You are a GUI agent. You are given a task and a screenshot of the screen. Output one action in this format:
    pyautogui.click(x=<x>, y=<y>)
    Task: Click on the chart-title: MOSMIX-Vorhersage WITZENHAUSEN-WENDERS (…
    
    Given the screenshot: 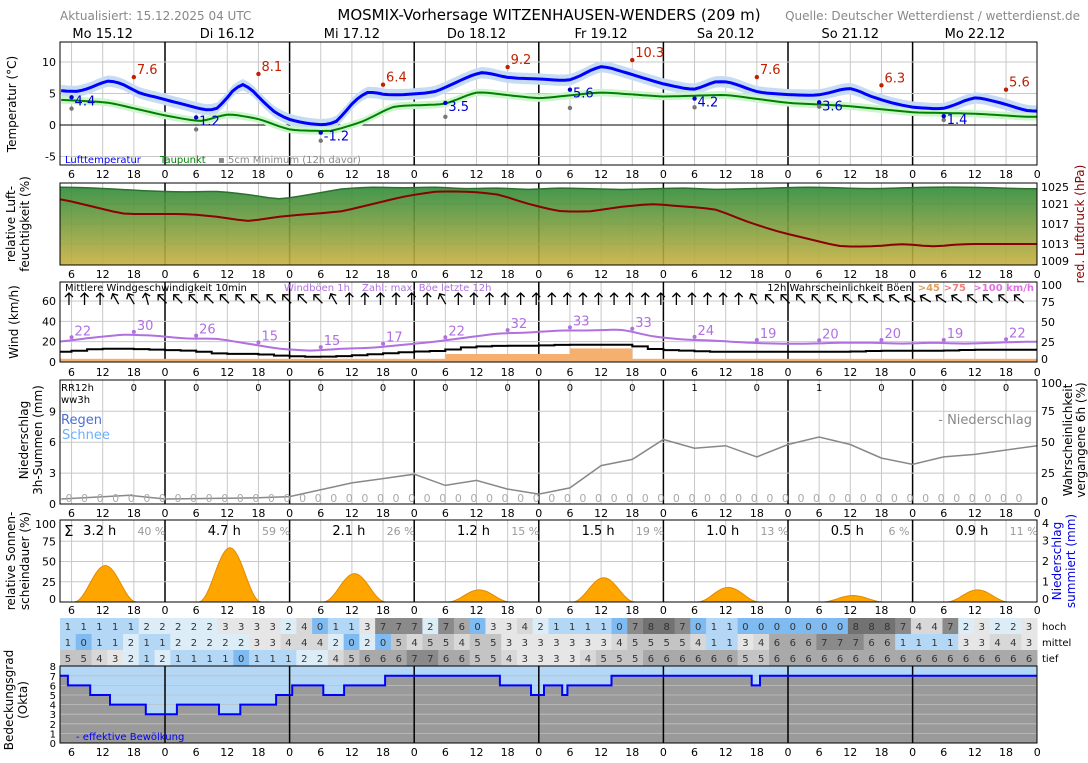 What is the action you would take?
    pyautogui.click(x=548, y=15)
    